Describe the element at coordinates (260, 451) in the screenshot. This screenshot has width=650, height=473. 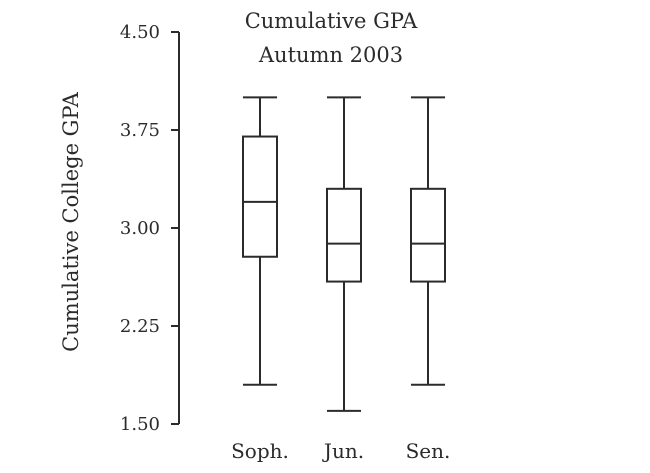
I see `category-label: Soph.` at that location.